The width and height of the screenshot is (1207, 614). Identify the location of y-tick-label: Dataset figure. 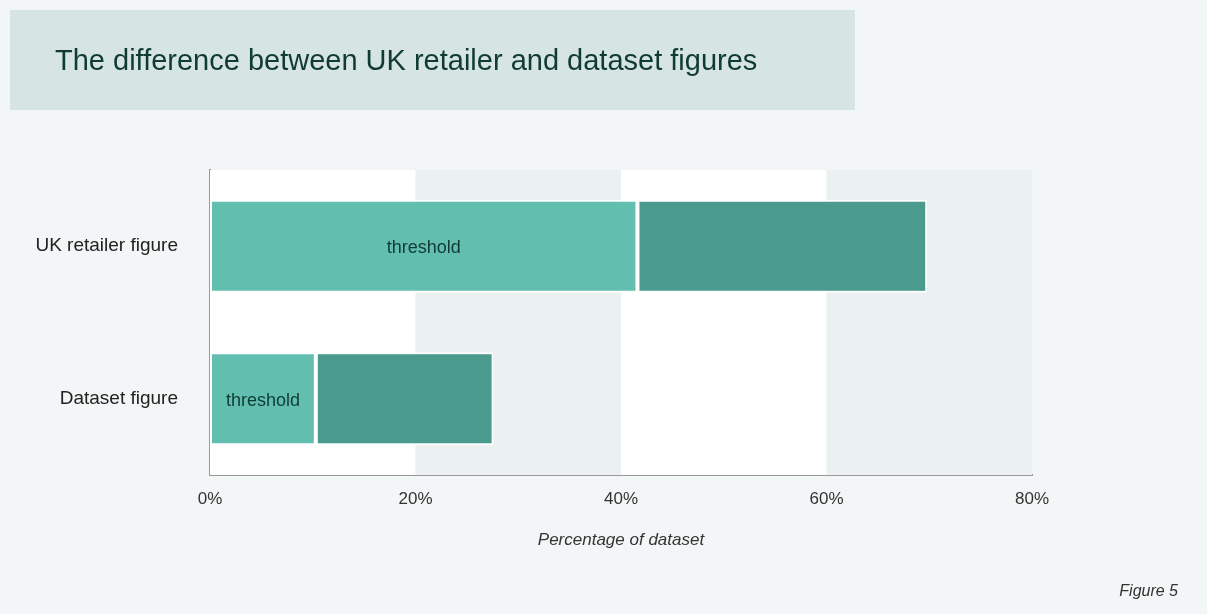
(118, 397).